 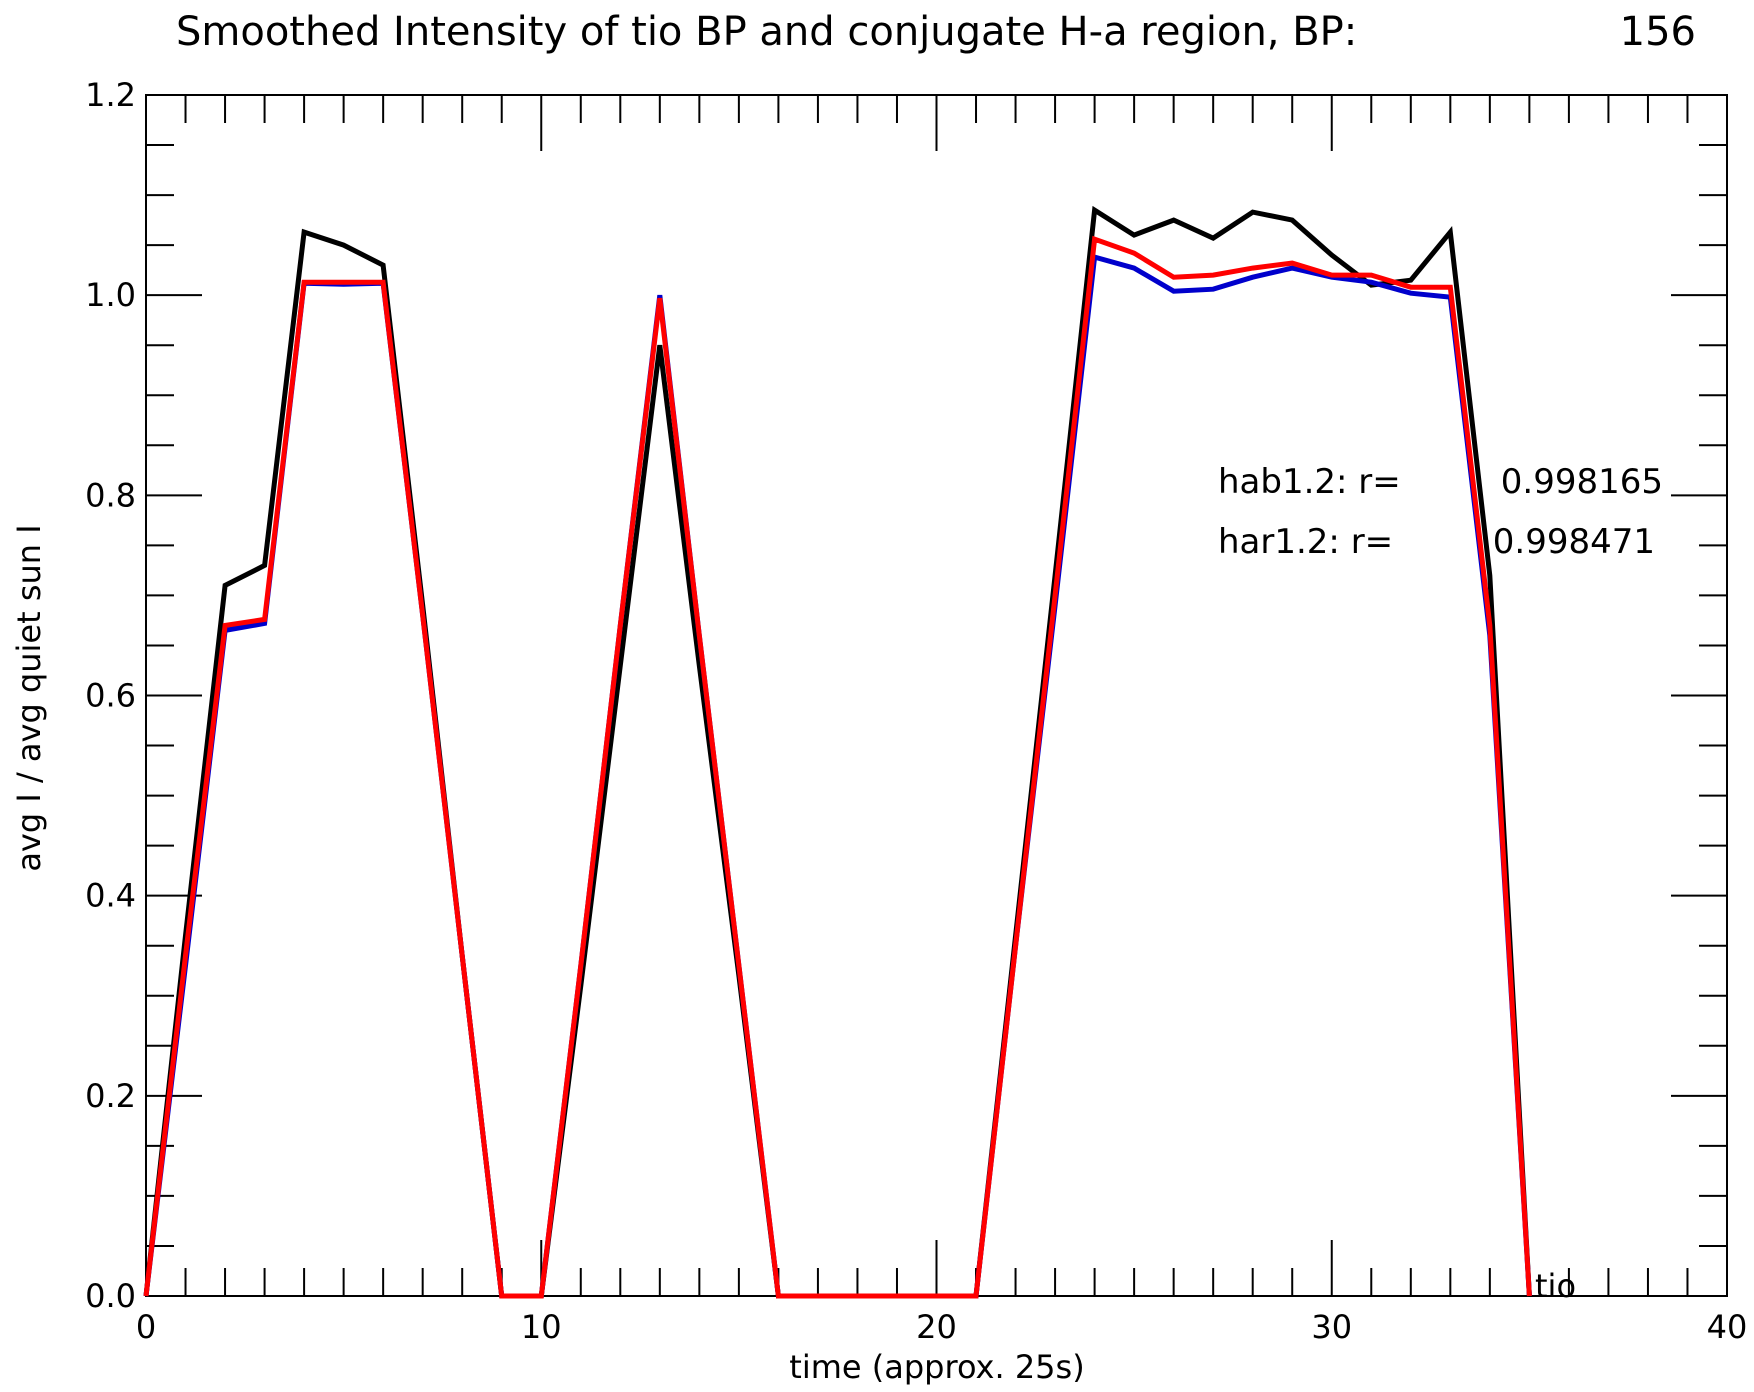 I want to click on annotation-har-label: har1.2: r=, so click(x=1305, y=542).